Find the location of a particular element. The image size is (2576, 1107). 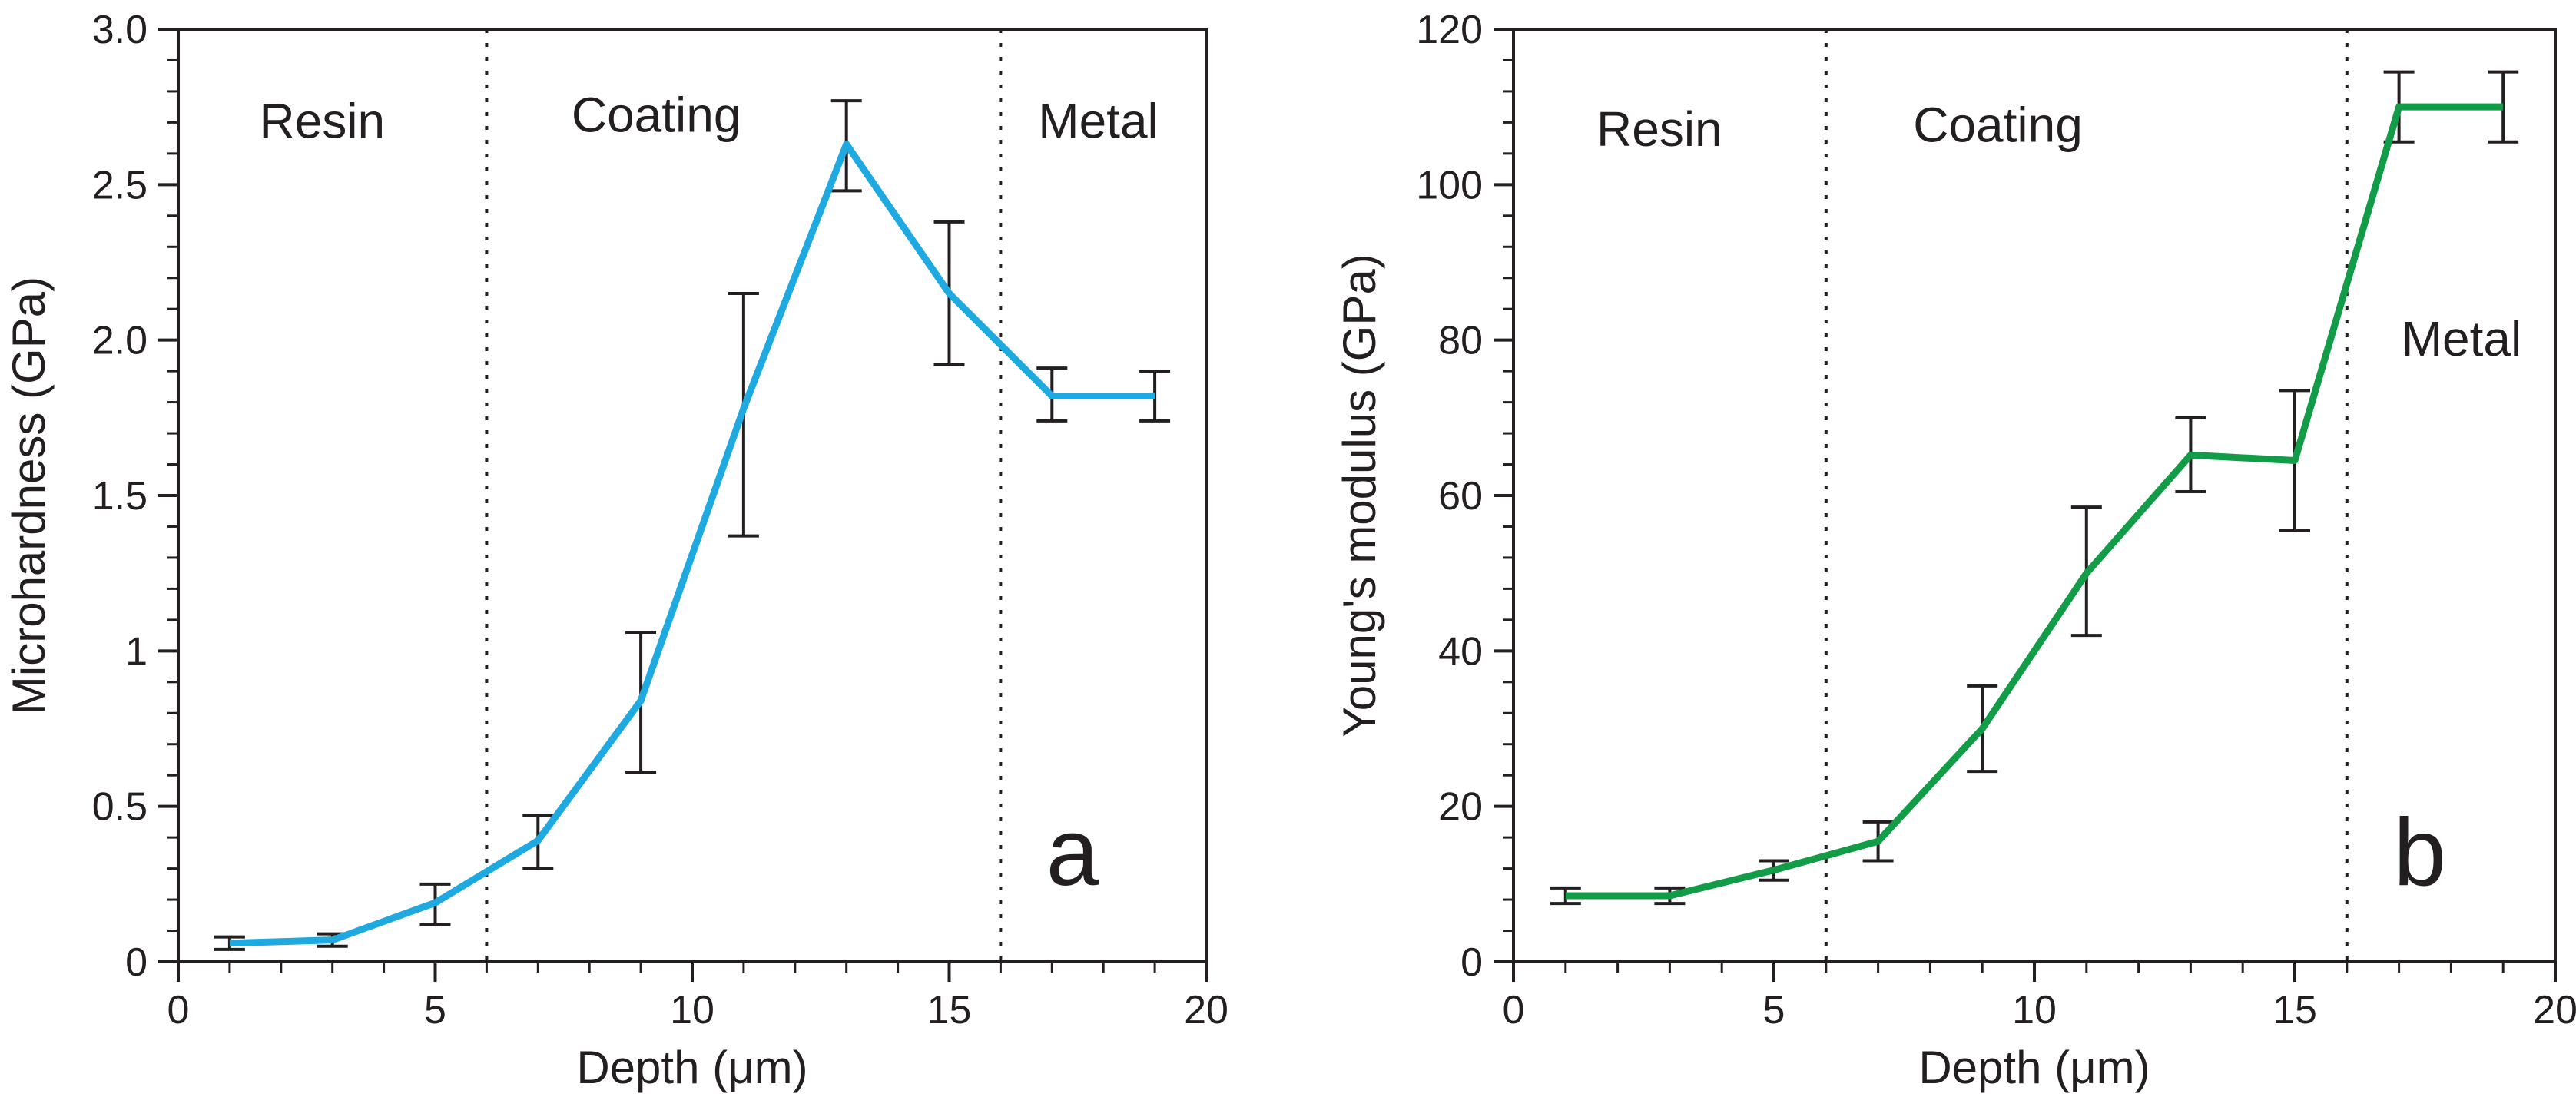

y-tick-label: 60 is located at coordinates (1460, 497).